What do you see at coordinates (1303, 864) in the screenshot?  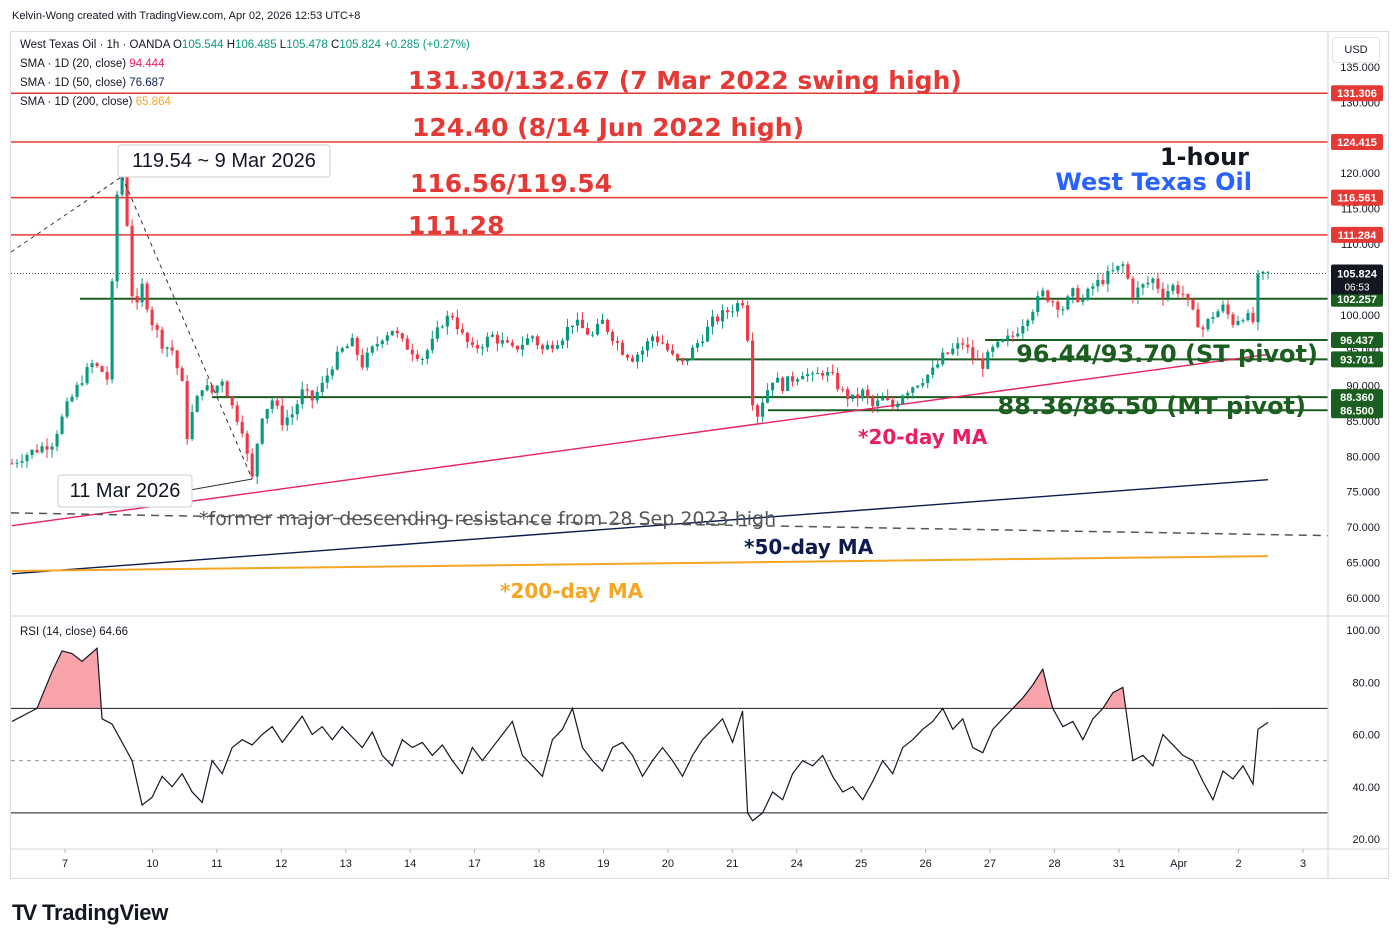 I see `time-tick-label: 3` at bounding box center [1303, 864].